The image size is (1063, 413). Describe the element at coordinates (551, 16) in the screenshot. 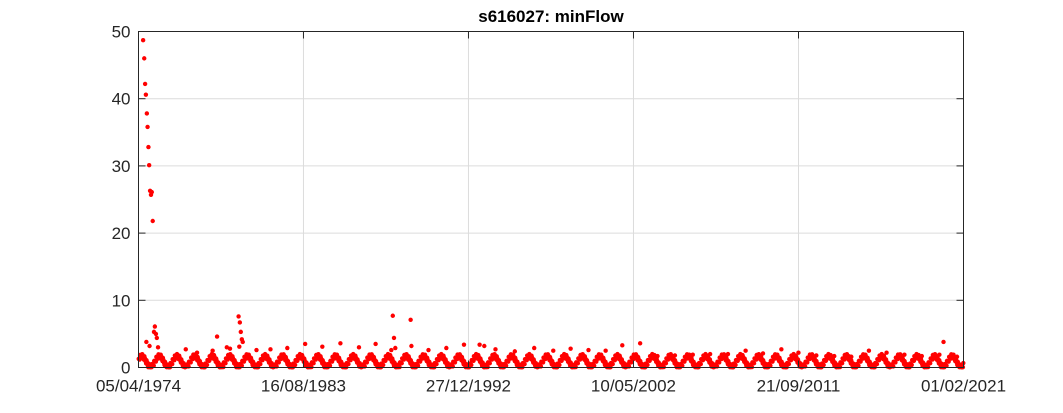

I see `chart-title: s616027: minFlow` at that location.